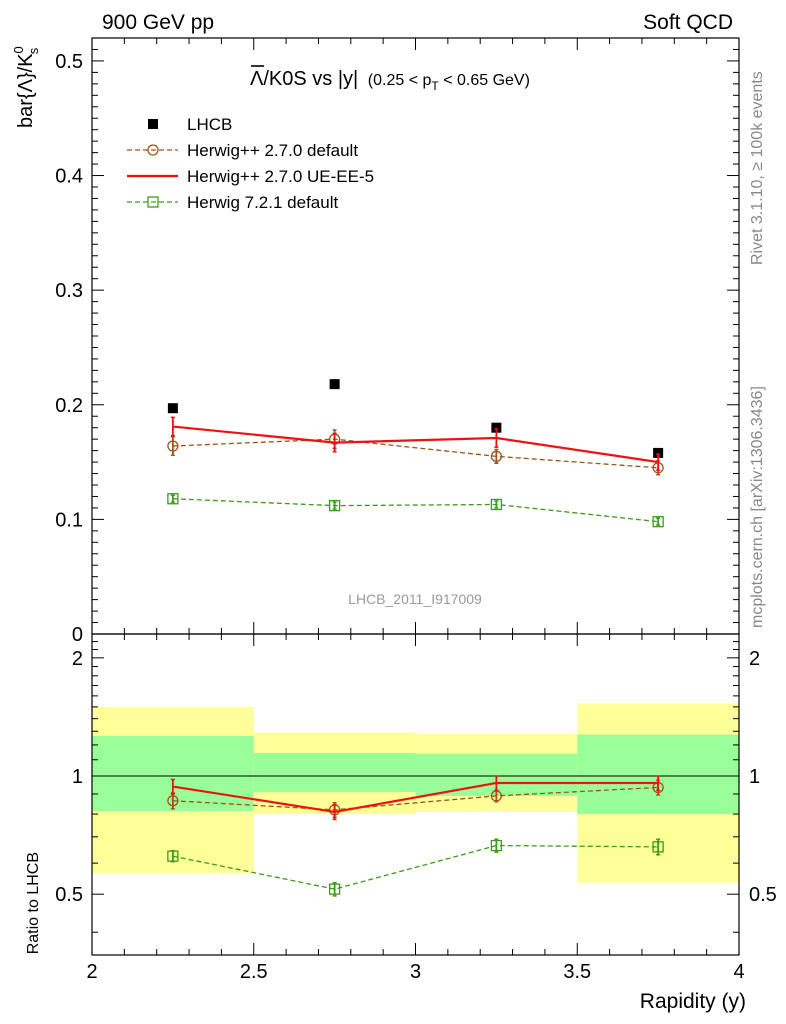  What do you see at coordinates (254, 972) in the screenshot?
I see `x-tick-label: 2.5` at bounding box center [254, 972].